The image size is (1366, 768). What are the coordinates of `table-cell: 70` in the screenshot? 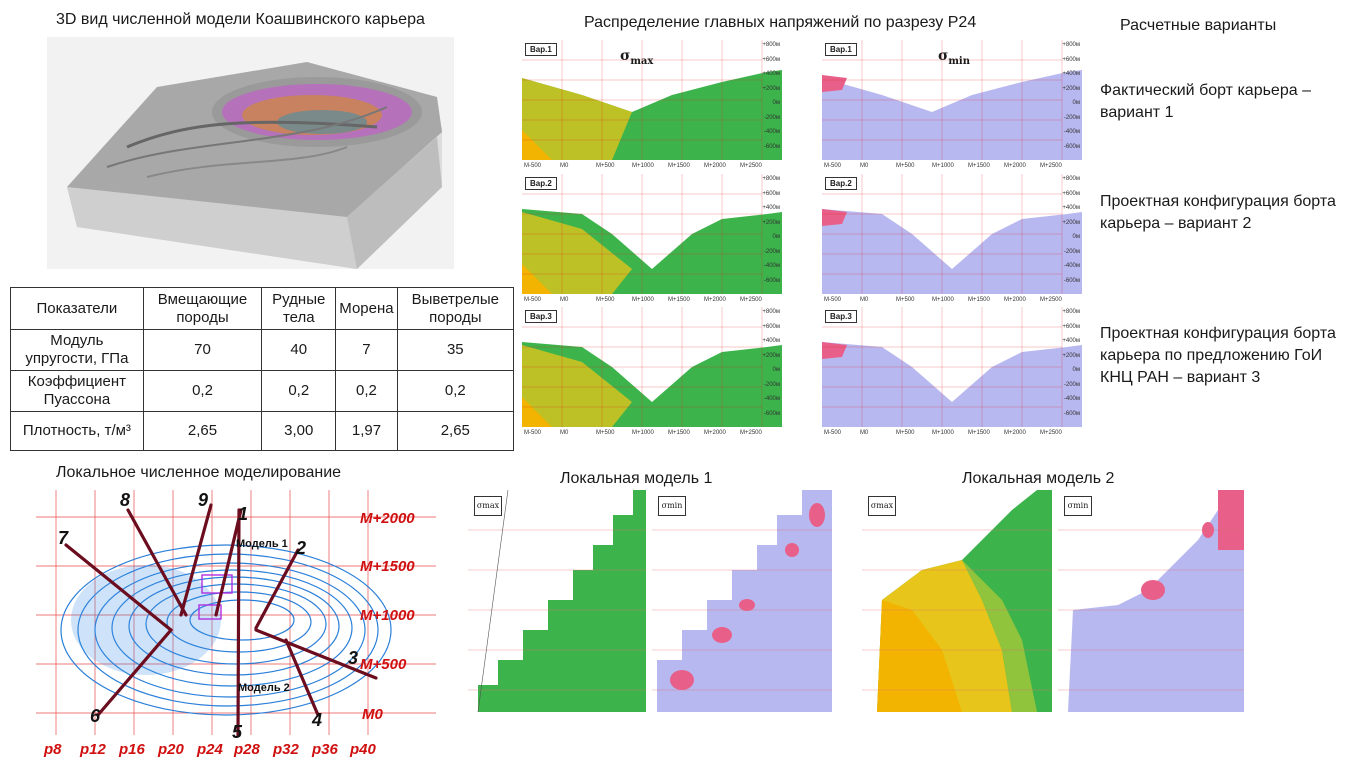 It's located at (202, 350).